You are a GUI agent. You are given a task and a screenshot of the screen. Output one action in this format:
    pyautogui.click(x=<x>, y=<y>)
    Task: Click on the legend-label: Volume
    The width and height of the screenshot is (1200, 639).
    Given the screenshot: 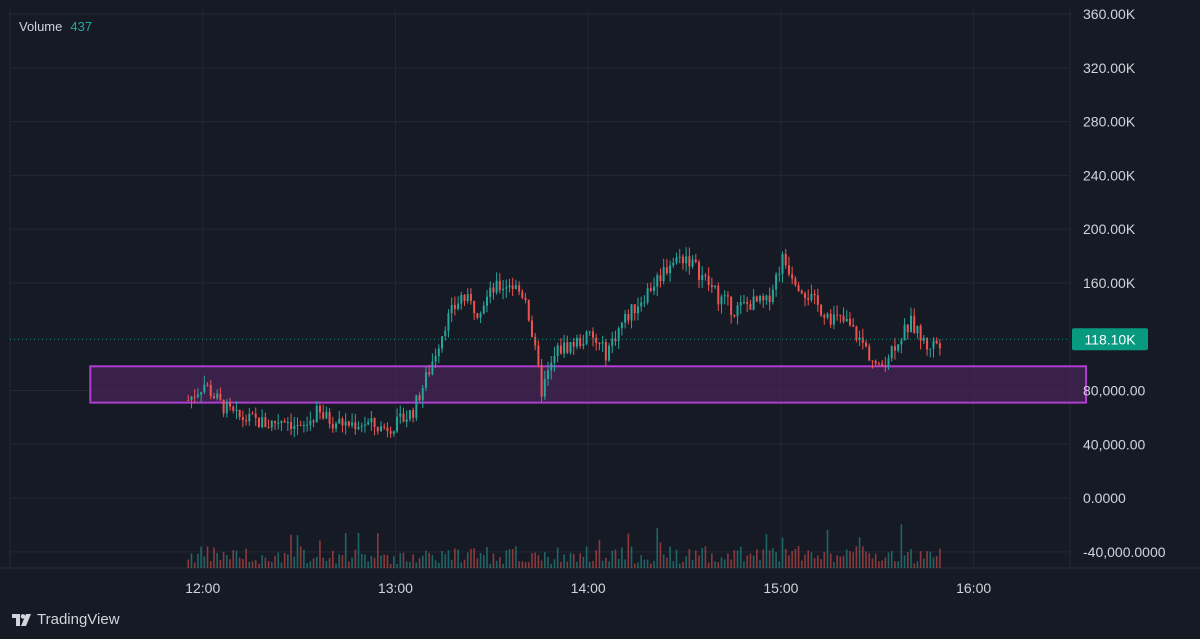 What is the action you would take?
    pyautogui.click(x=41, y=26)
    